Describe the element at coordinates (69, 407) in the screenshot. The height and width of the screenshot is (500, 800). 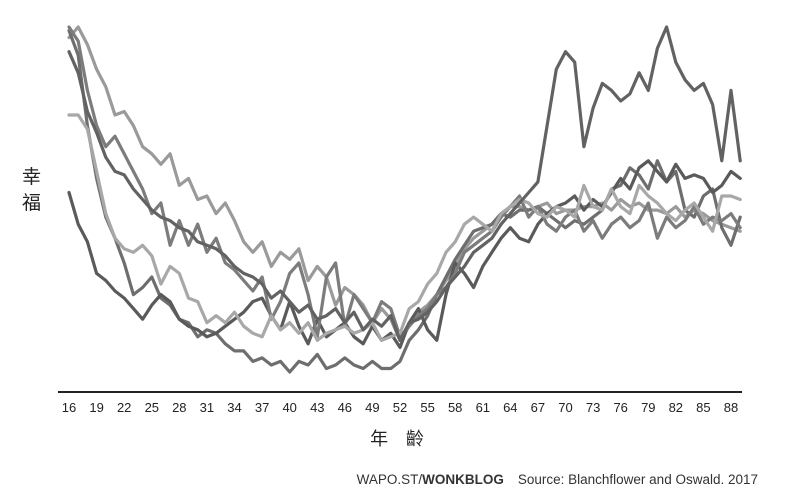
I see `x-tick-label: 16` at that location.